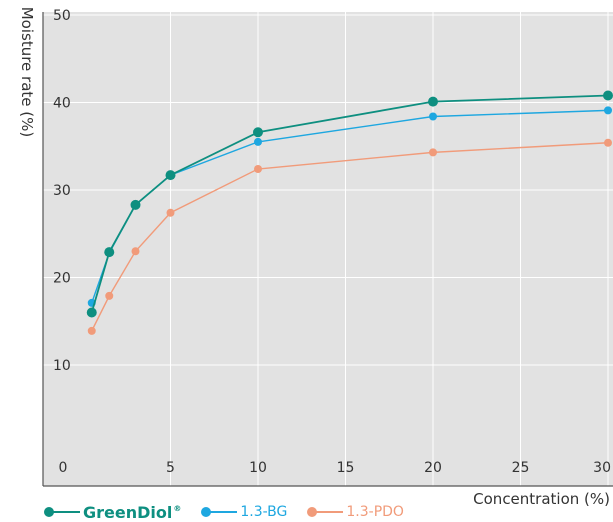 Image resolution: width=613 pixels, height=522 pixels. I want to click on x-tick-label-20: 20, so click(433, 468).